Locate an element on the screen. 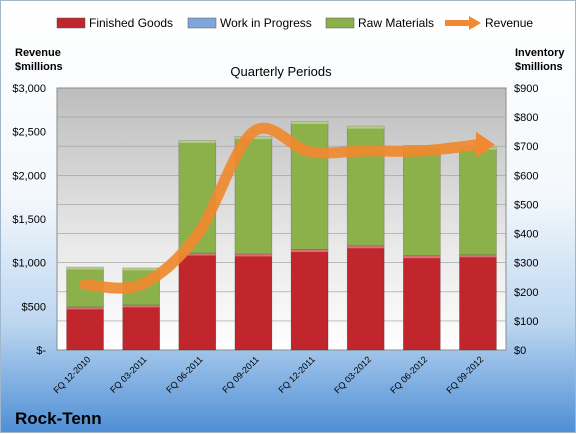 The height and width of the screenshot is (434, 576). legend-label-revenue: Revenue is located at coordinates (509, 23).